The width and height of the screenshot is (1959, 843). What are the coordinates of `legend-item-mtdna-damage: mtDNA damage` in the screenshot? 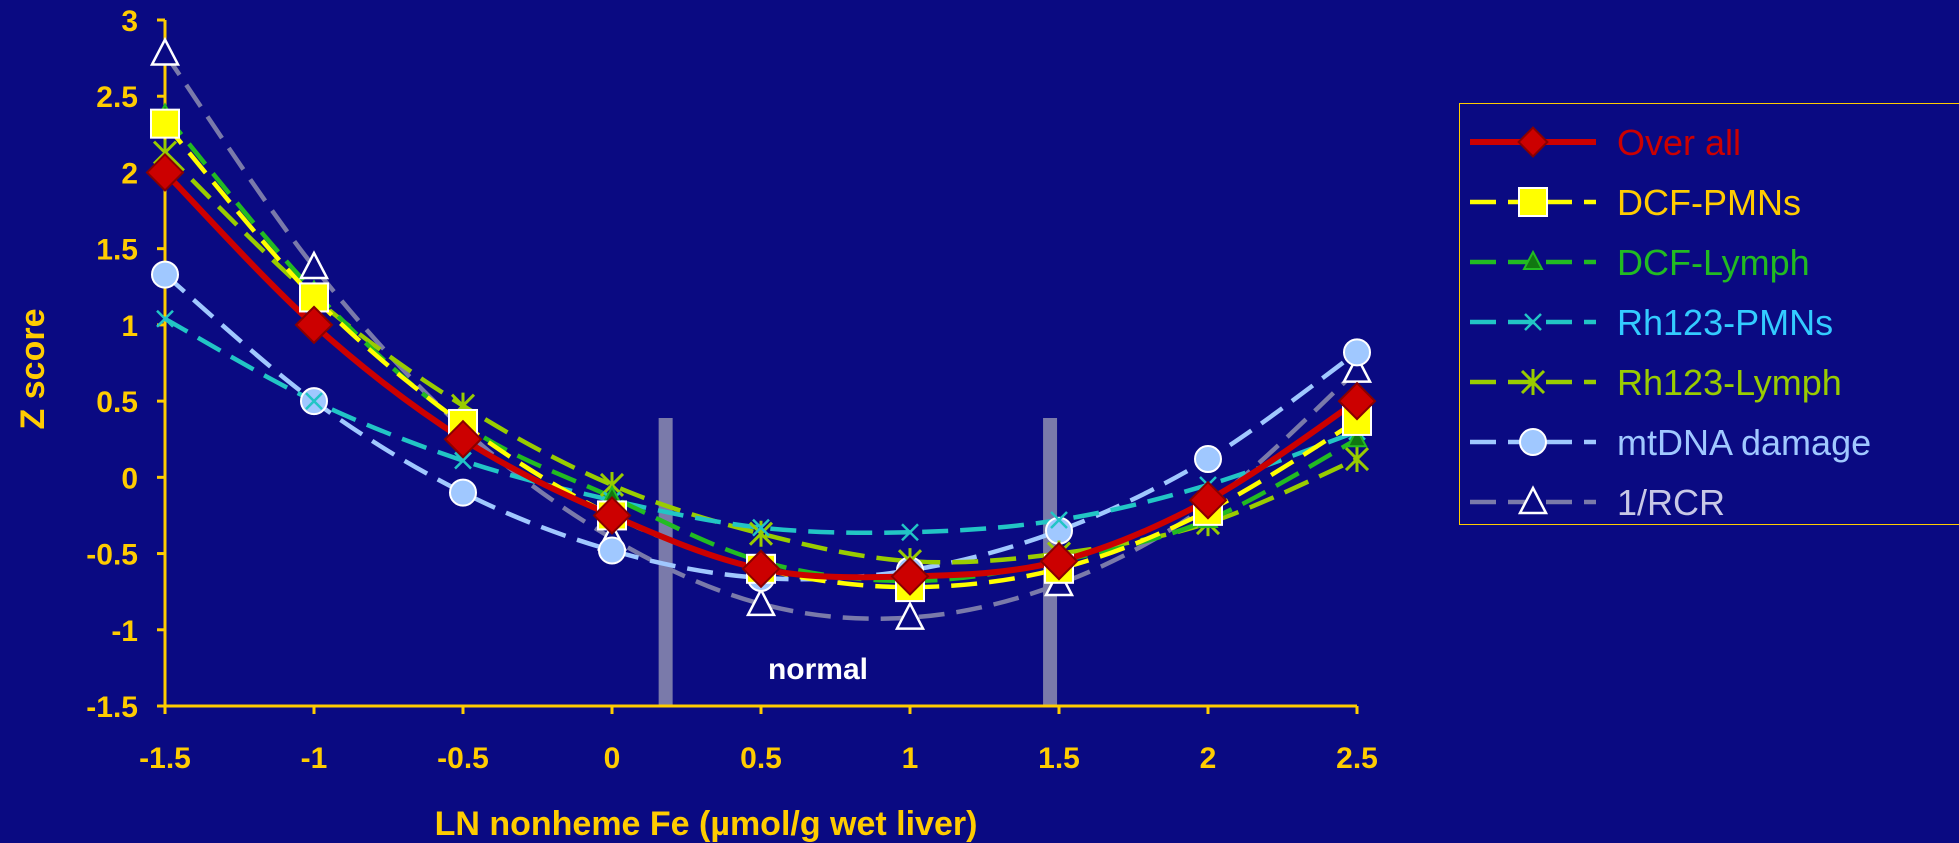 It's located at (1709, 442).